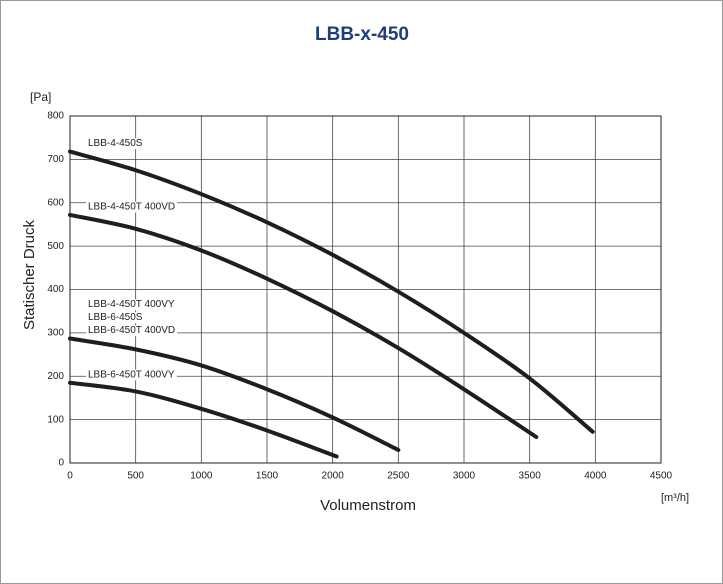  What do you see at coordinates (55, 289) in the screenshot?
I see `y-tick-label: 400` at bounding box center [55, 289].